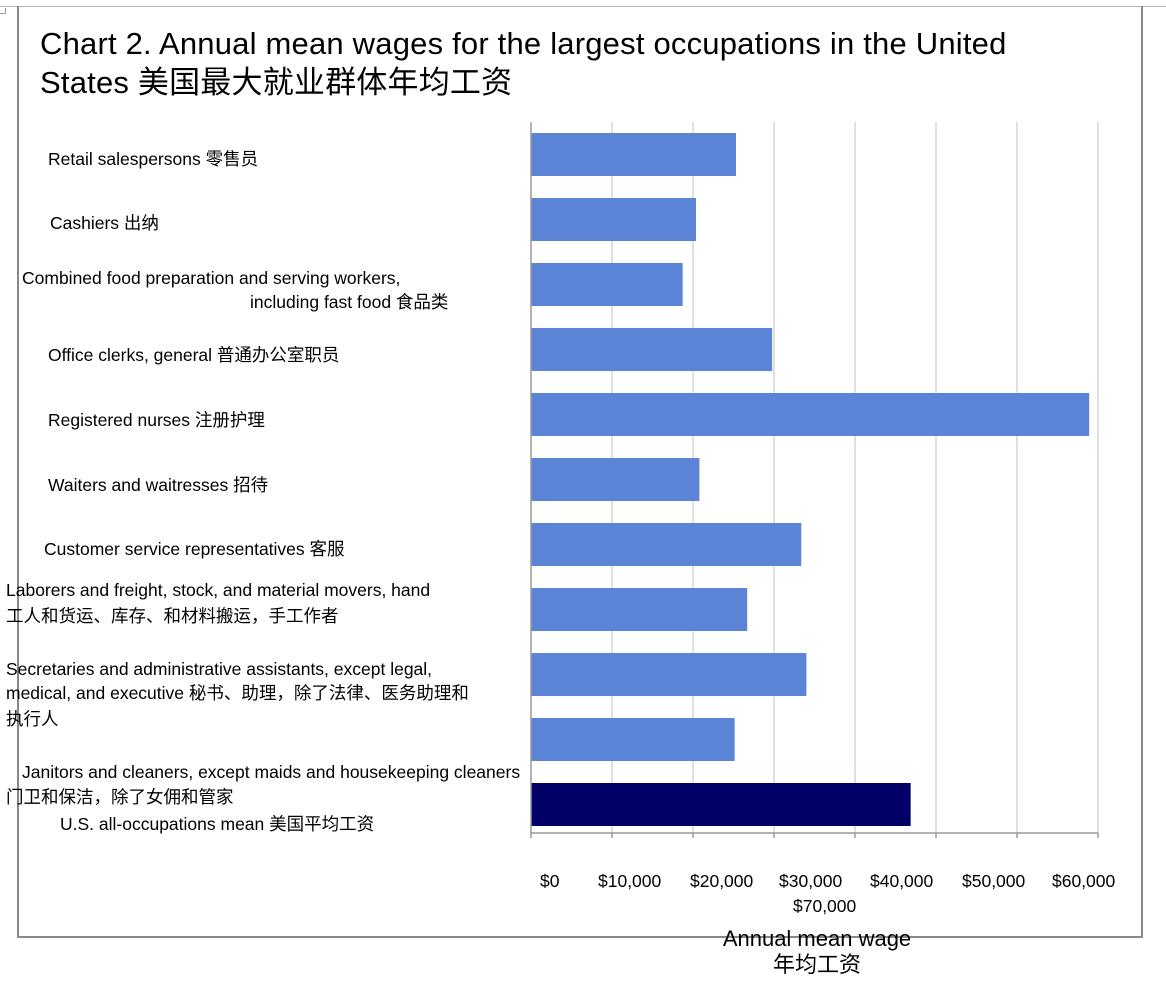 This screenshot has height=998, width=1166. I want to click on top-rule, so click(583, 6).